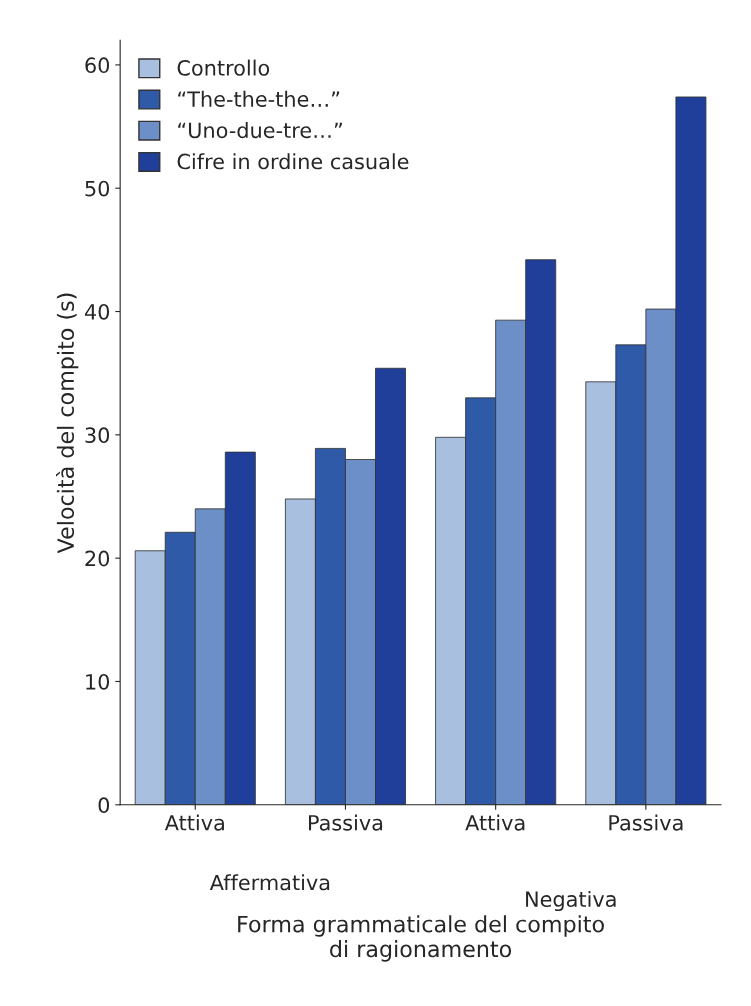 The height and width of the screenshot is (1006, 751). What do you see at coordinates (97, 65) in the screenshot?
I see `y-tick-label: 60` at bounding box center [97, 65].